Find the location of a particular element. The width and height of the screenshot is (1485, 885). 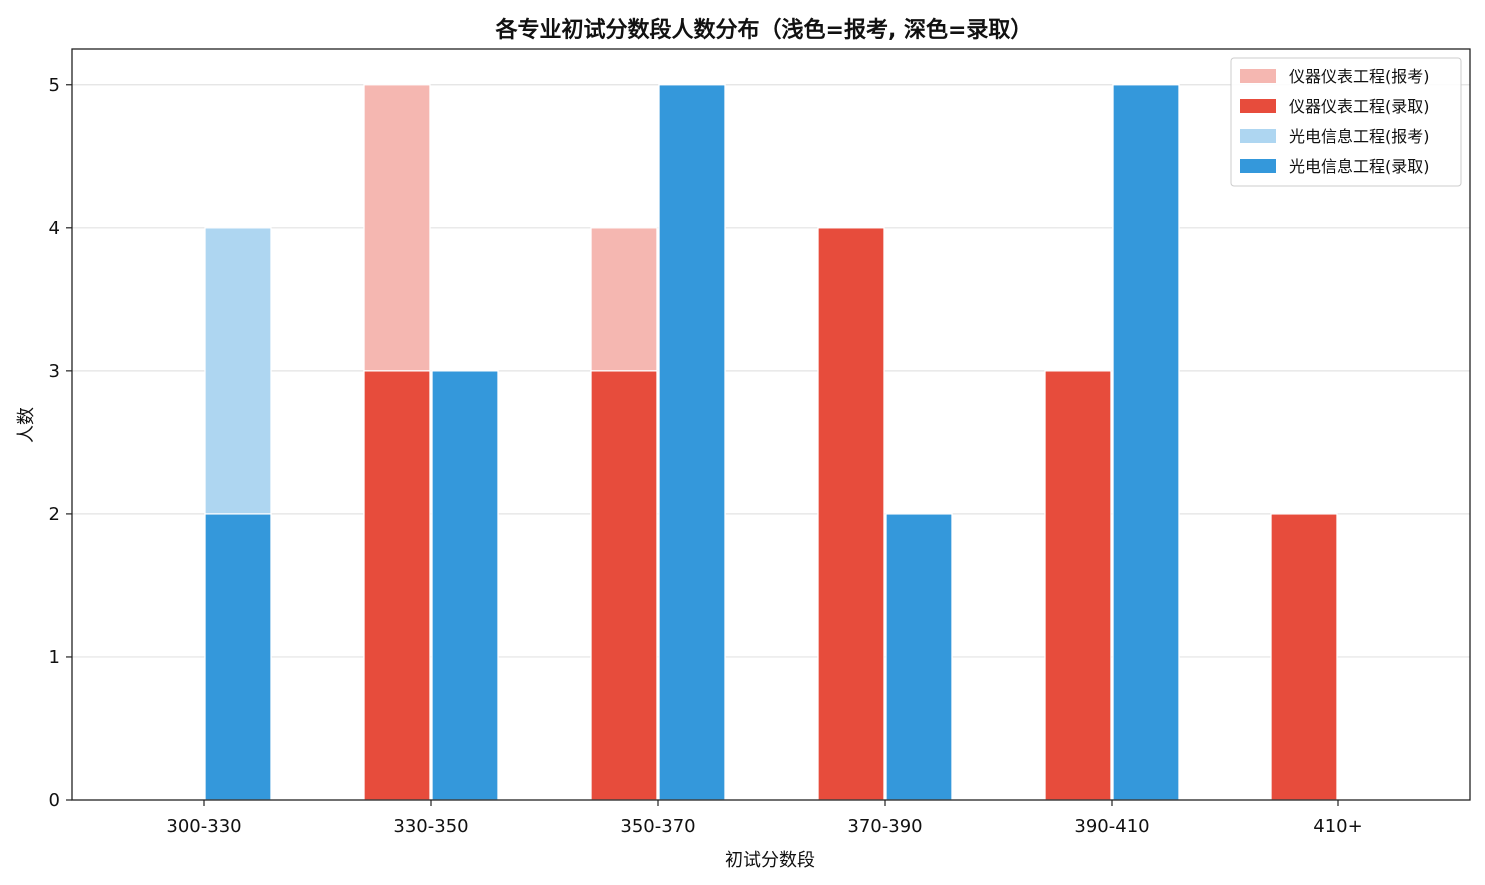

legend-box is located at coordinates (1346, 122).